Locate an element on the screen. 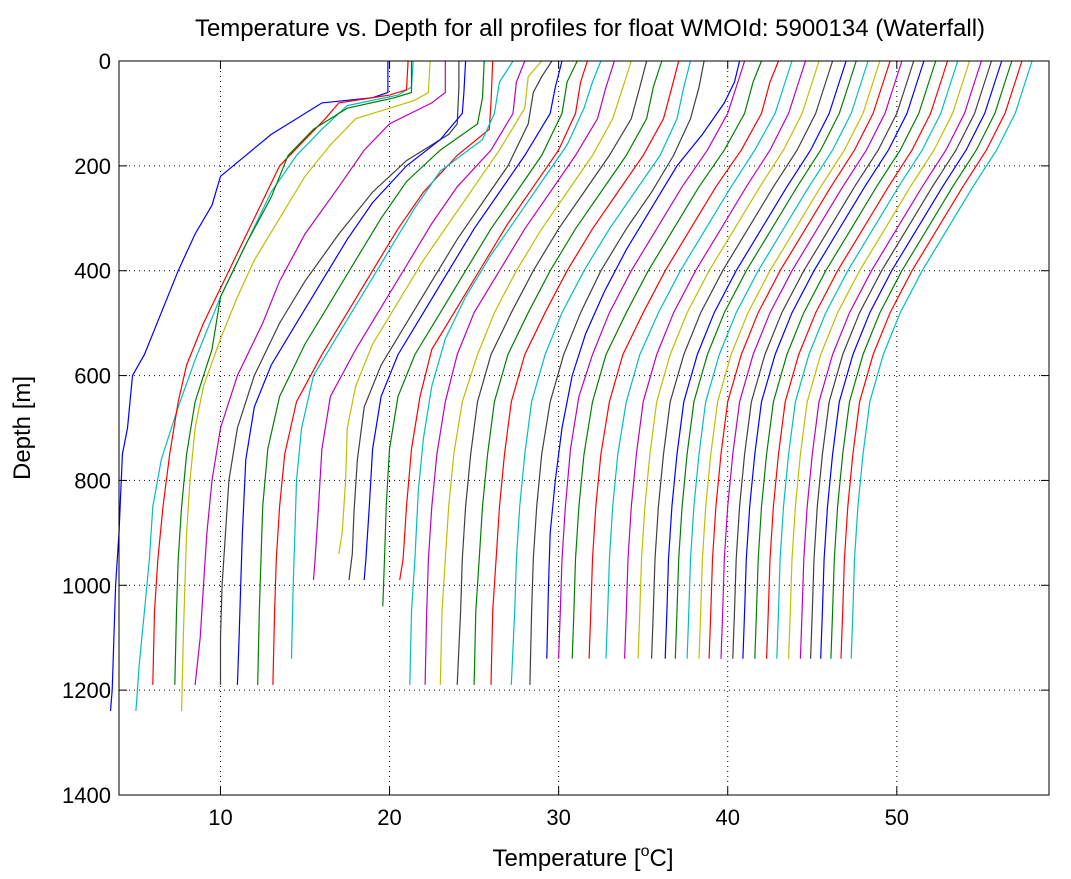 The height and width of the screenshot is (879, 1071). x-axis-label: Temperature [oC] is located at coordinates (583, 857).